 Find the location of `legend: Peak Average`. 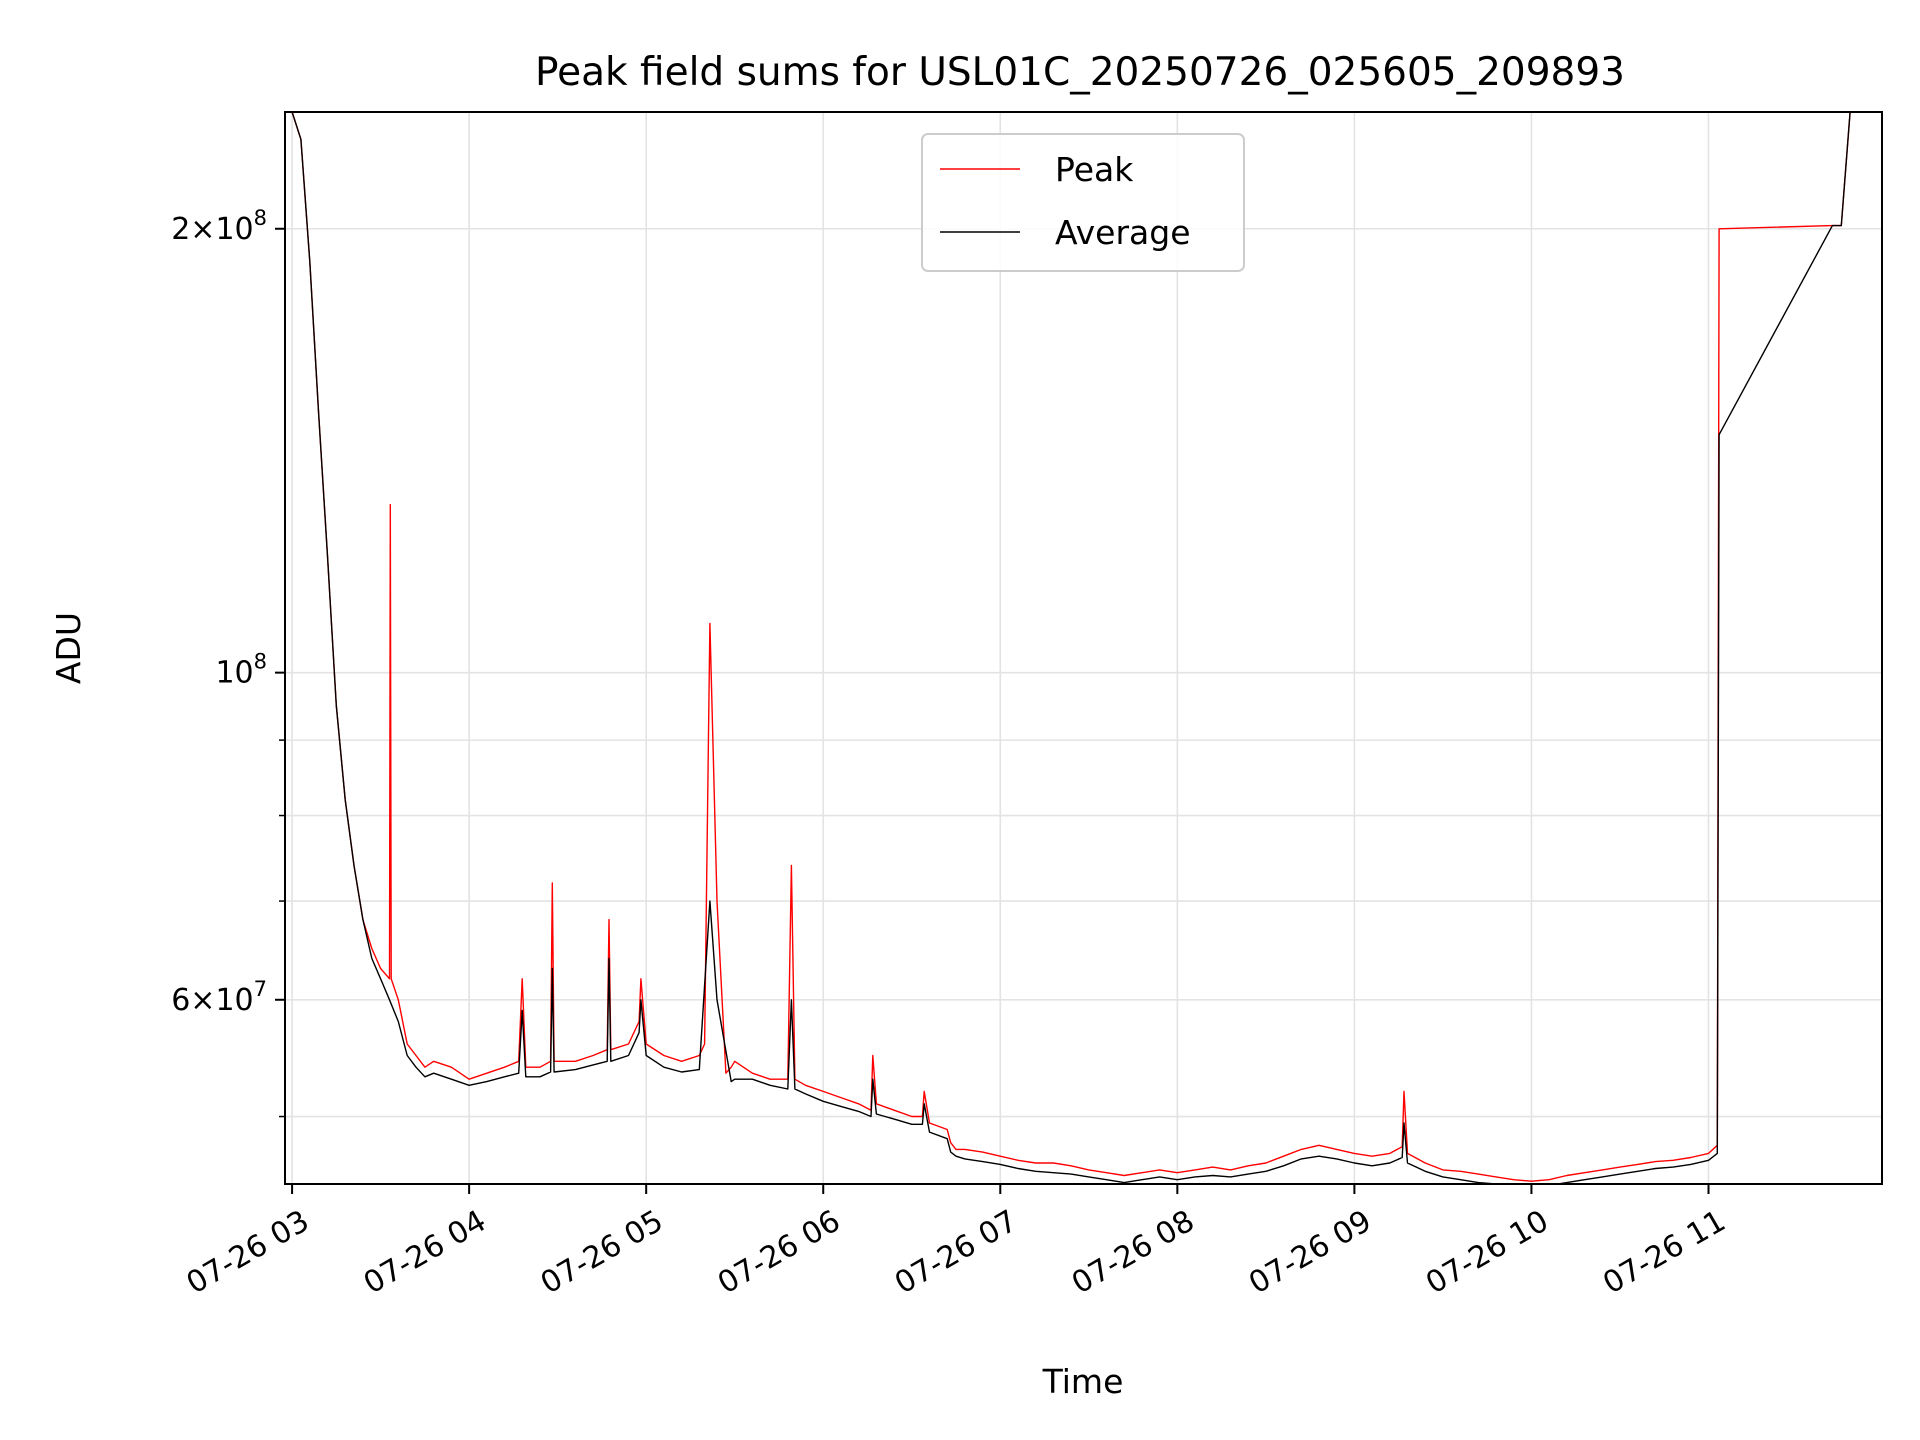

legend: Peak Average is located at coordinates (1083, 202).